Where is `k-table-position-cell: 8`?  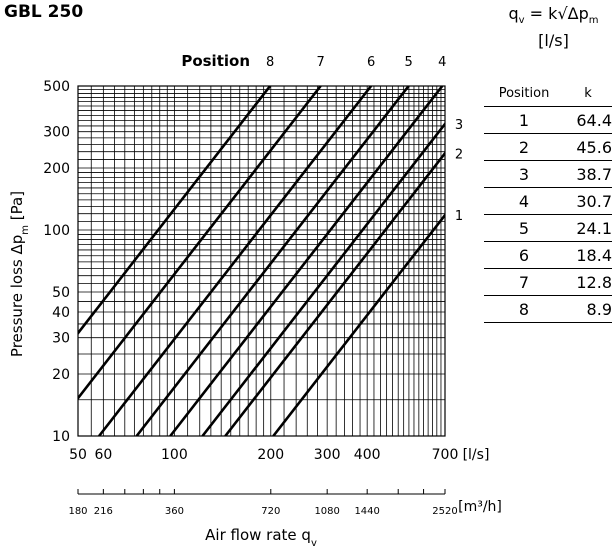 k-table-position-cell: 8 is located at coordinates (524, 309).